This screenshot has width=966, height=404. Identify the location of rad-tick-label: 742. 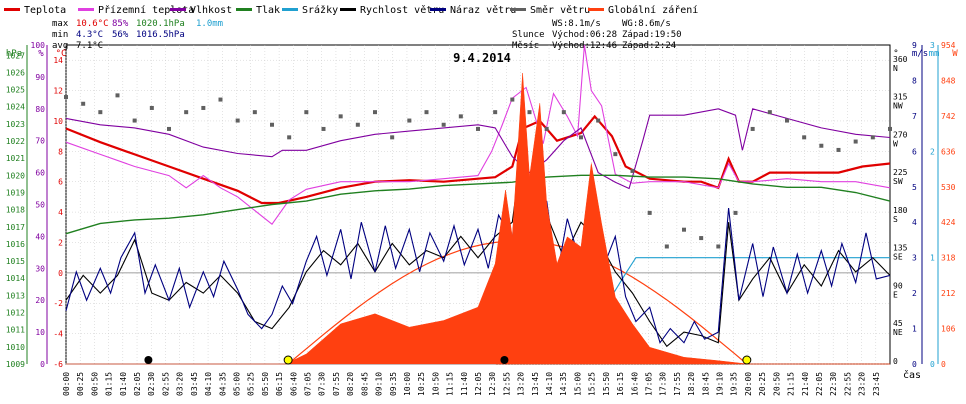
(948, 116).